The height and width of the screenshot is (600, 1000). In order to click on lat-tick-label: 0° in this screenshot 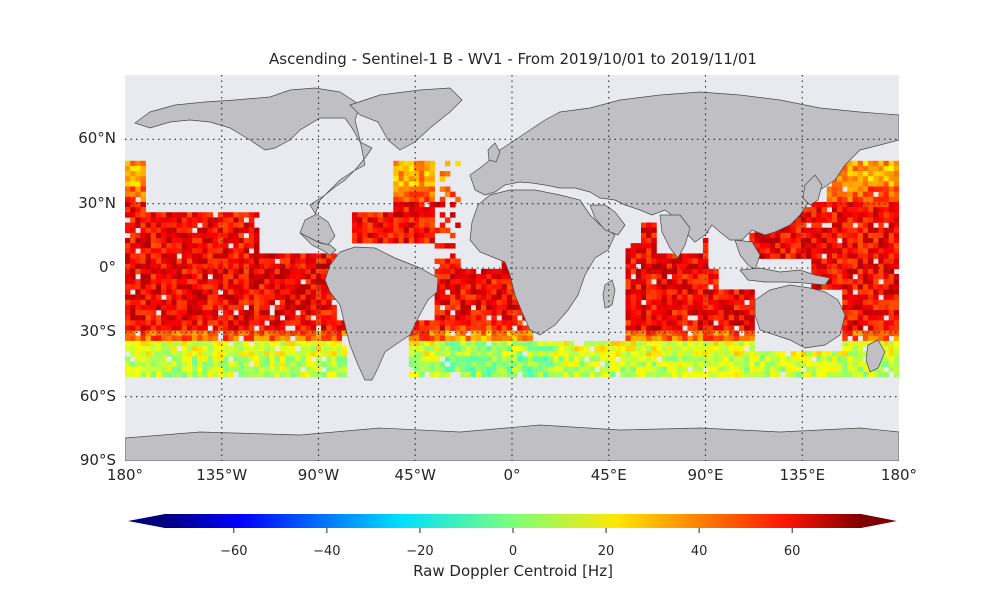, I will do `click(107, 267)`.